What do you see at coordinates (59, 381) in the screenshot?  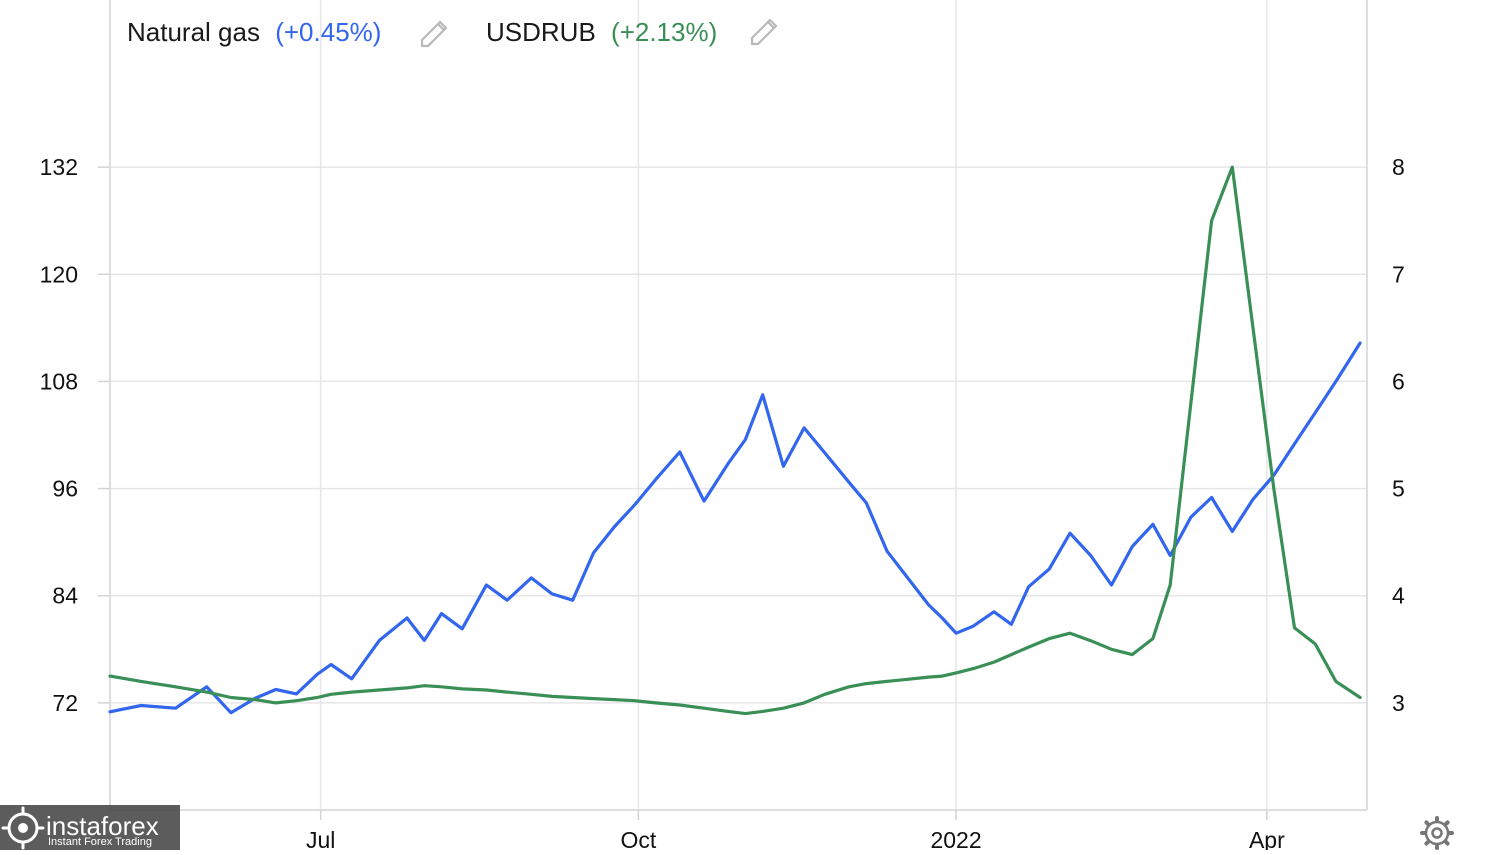 I see `y-left-tick-label: 108` at bounding box center [59, 381].